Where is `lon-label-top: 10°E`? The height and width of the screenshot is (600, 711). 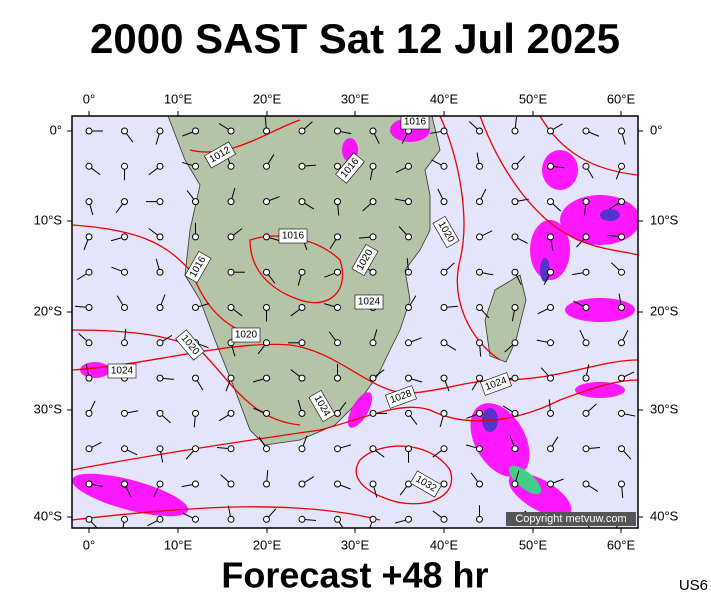 lon-label-top: 10°E is located at coordinates (178, 98).